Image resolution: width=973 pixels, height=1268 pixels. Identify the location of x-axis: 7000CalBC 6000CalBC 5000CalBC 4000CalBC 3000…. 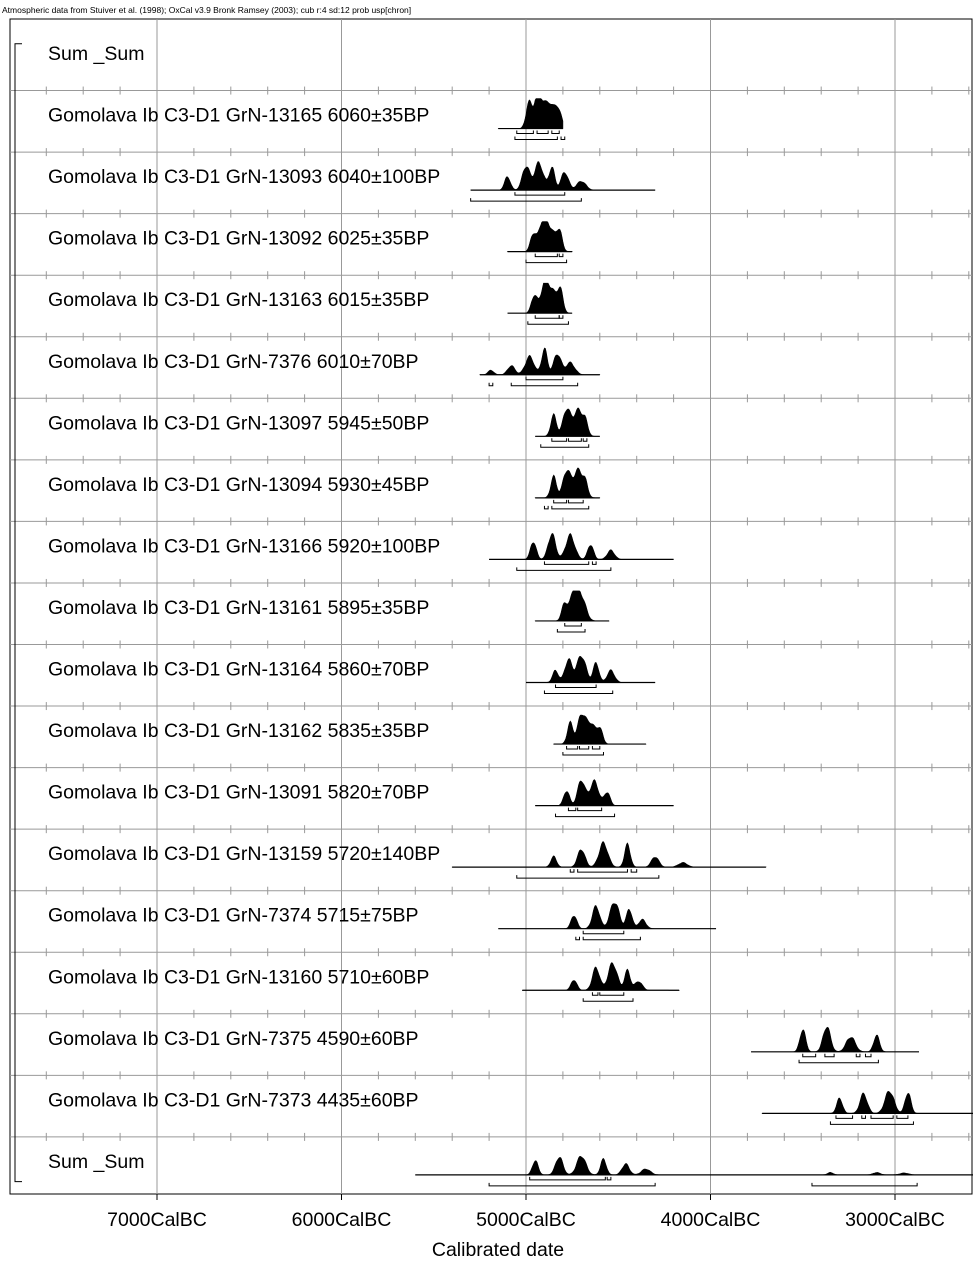
(526, 1212).